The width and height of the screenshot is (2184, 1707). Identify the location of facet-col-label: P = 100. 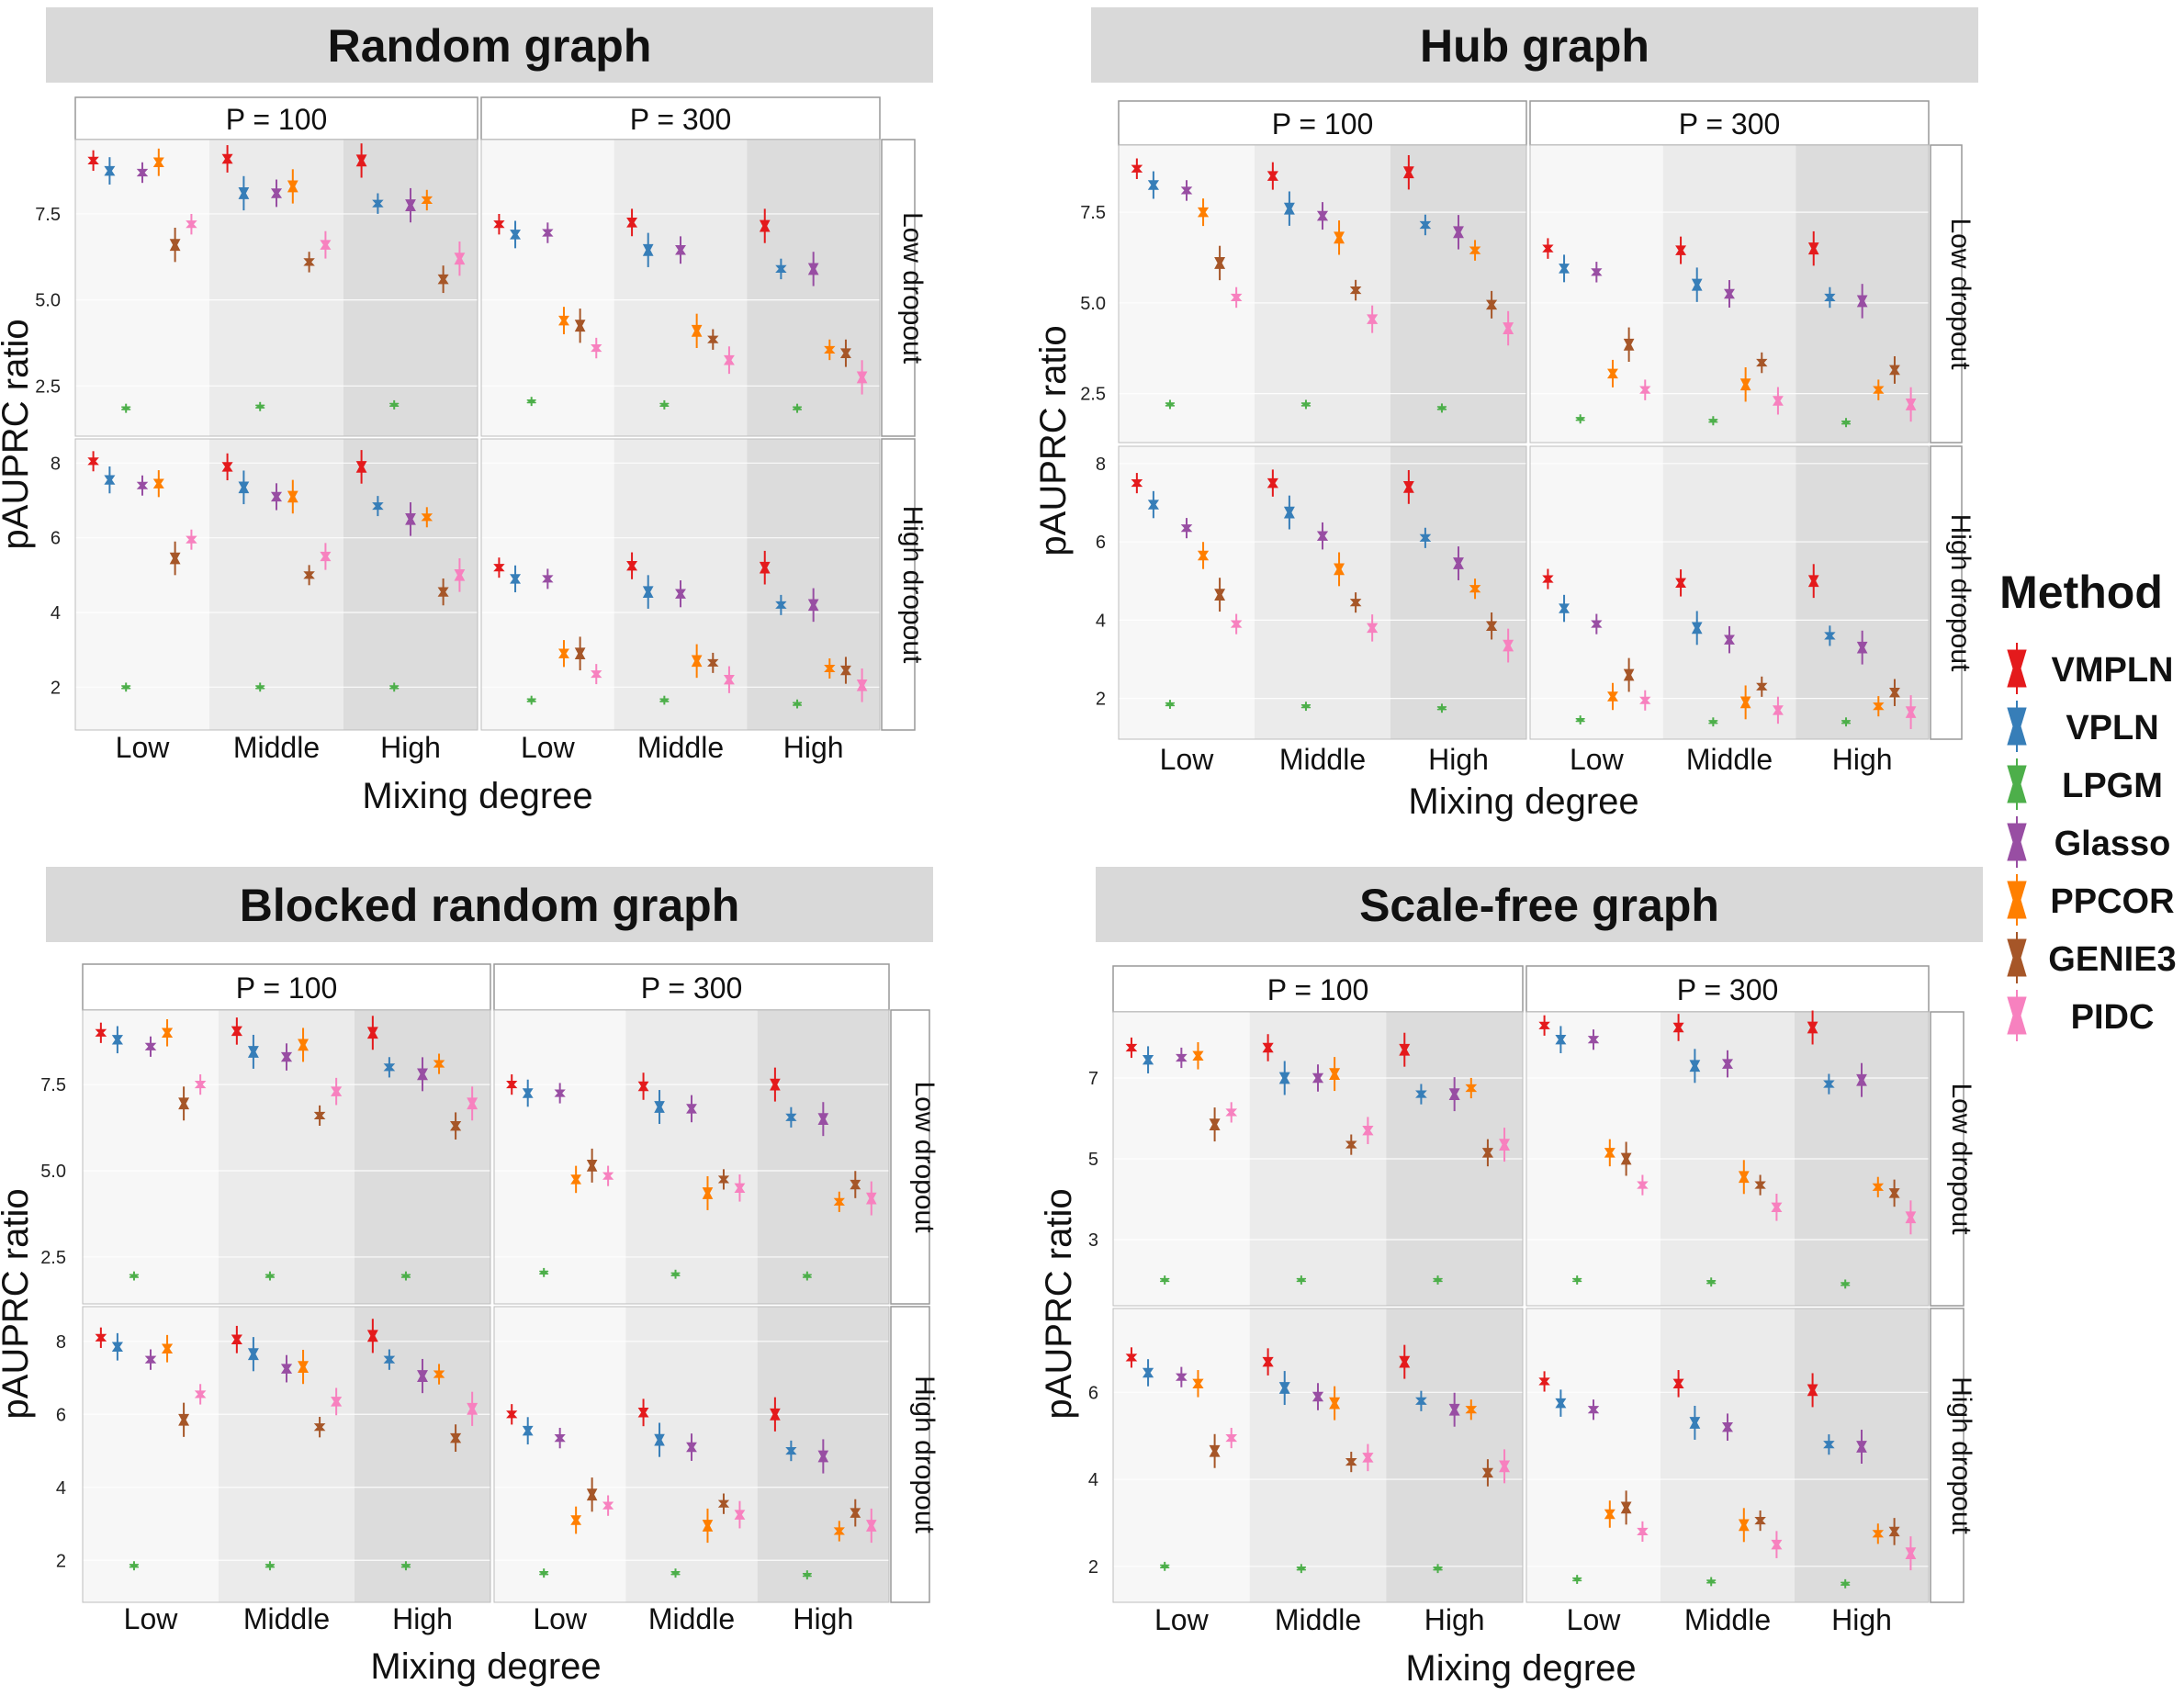
(1318, 989).